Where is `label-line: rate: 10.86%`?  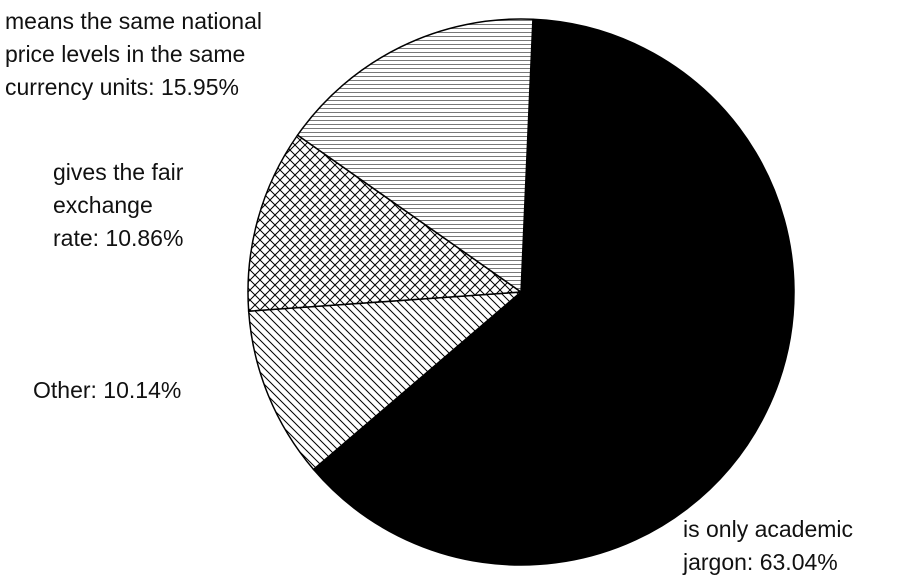
label-line: rate: 10.86% is located at coordinates (118, 238).